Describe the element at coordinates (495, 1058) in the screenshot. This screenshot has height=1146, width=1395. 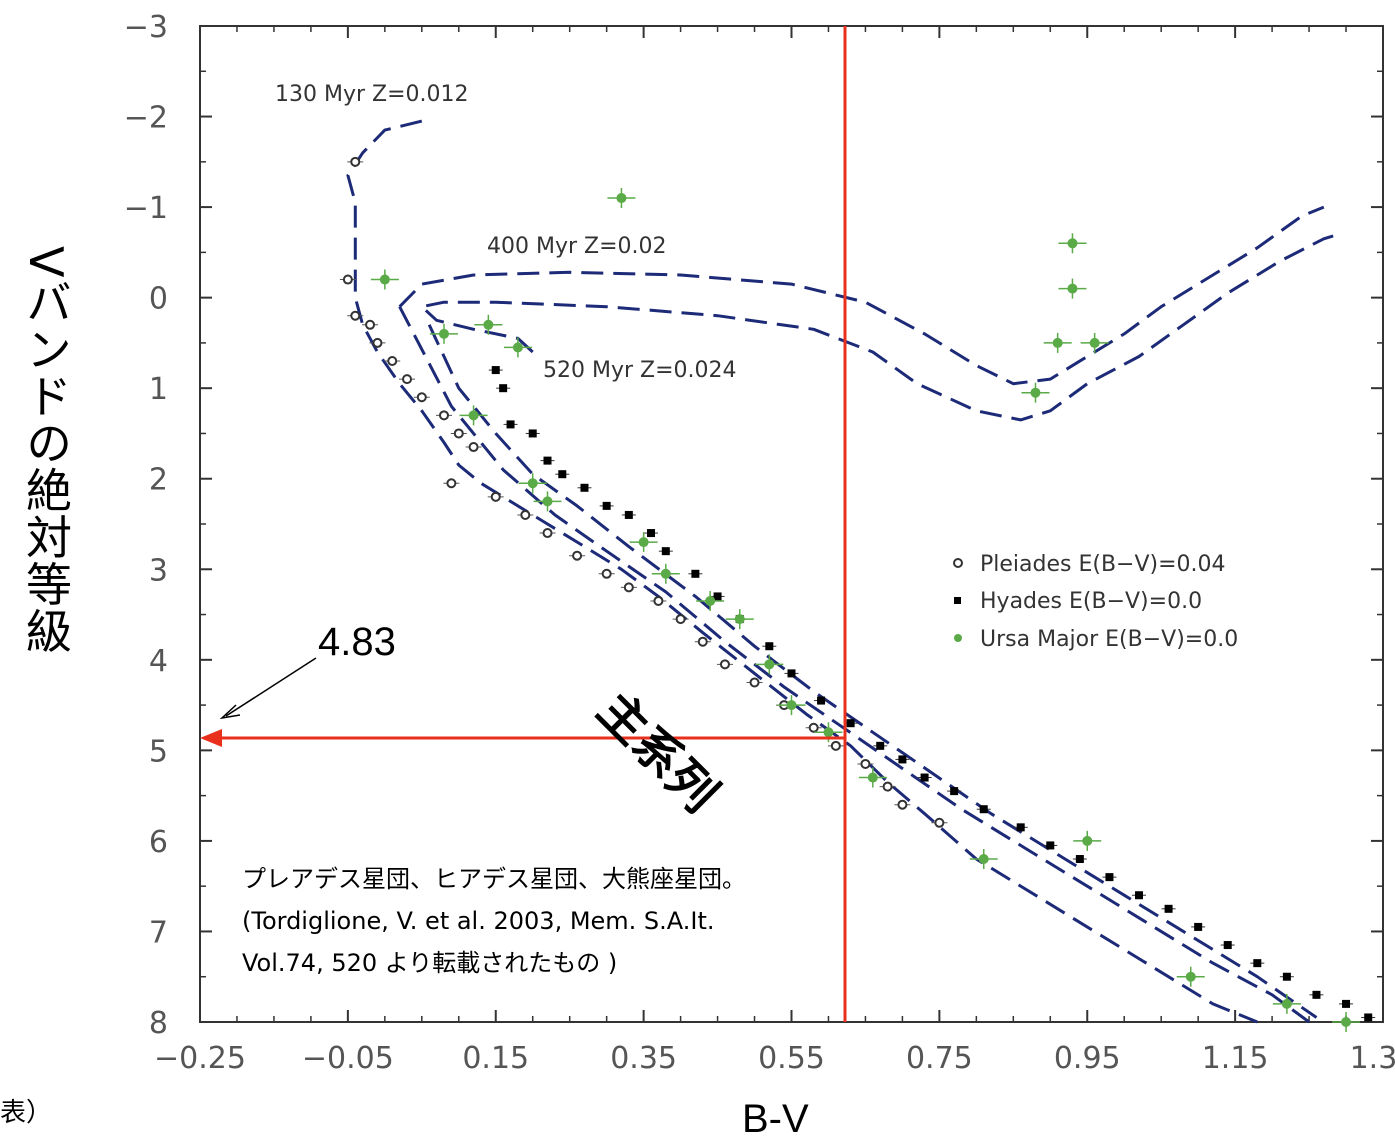
I see `x-tick-label: 0.15` at that location.